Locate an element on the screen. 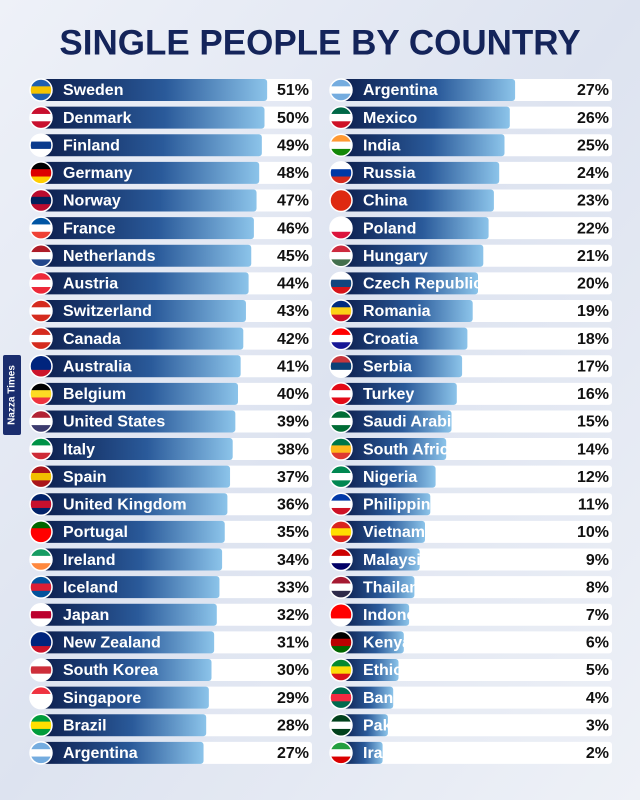  category-label: Argentina is located at coordinates (400, 90).